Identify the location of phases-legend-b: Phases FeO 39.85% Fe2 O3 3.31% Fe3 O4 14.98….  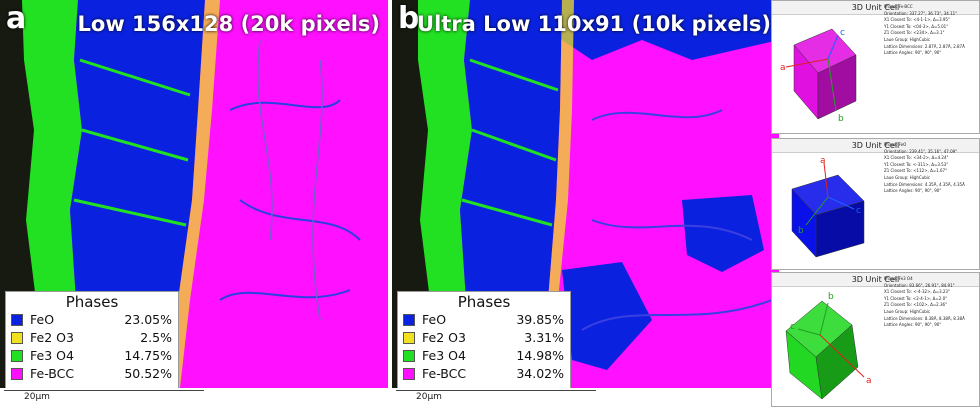
(484, 339).